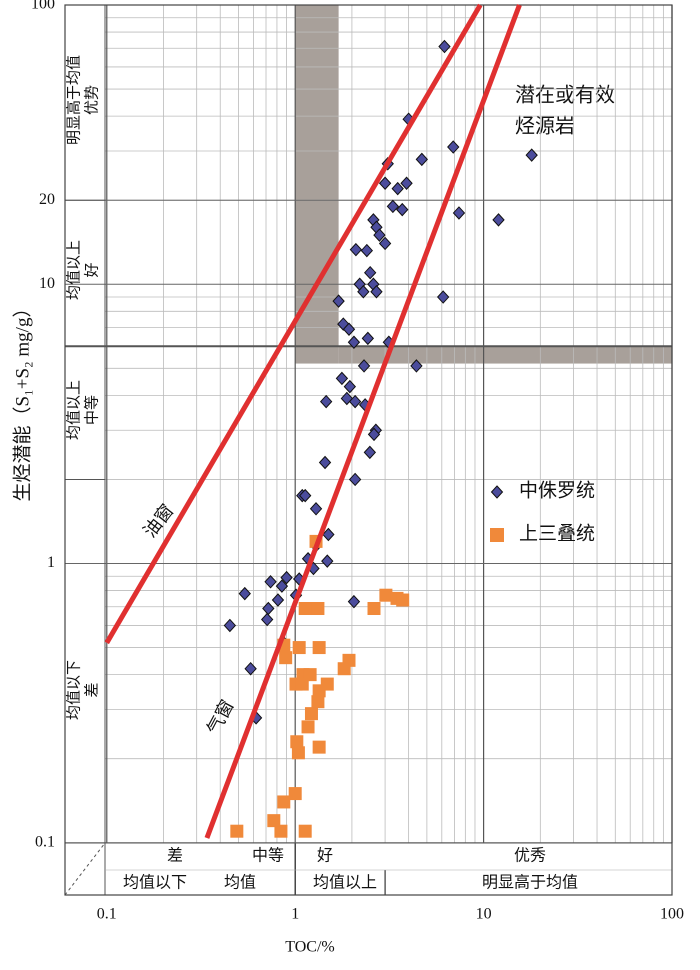 The height and width of the screenshot is (970, 700). I want to click on y-zone-label: 优势, so click(91, 100).